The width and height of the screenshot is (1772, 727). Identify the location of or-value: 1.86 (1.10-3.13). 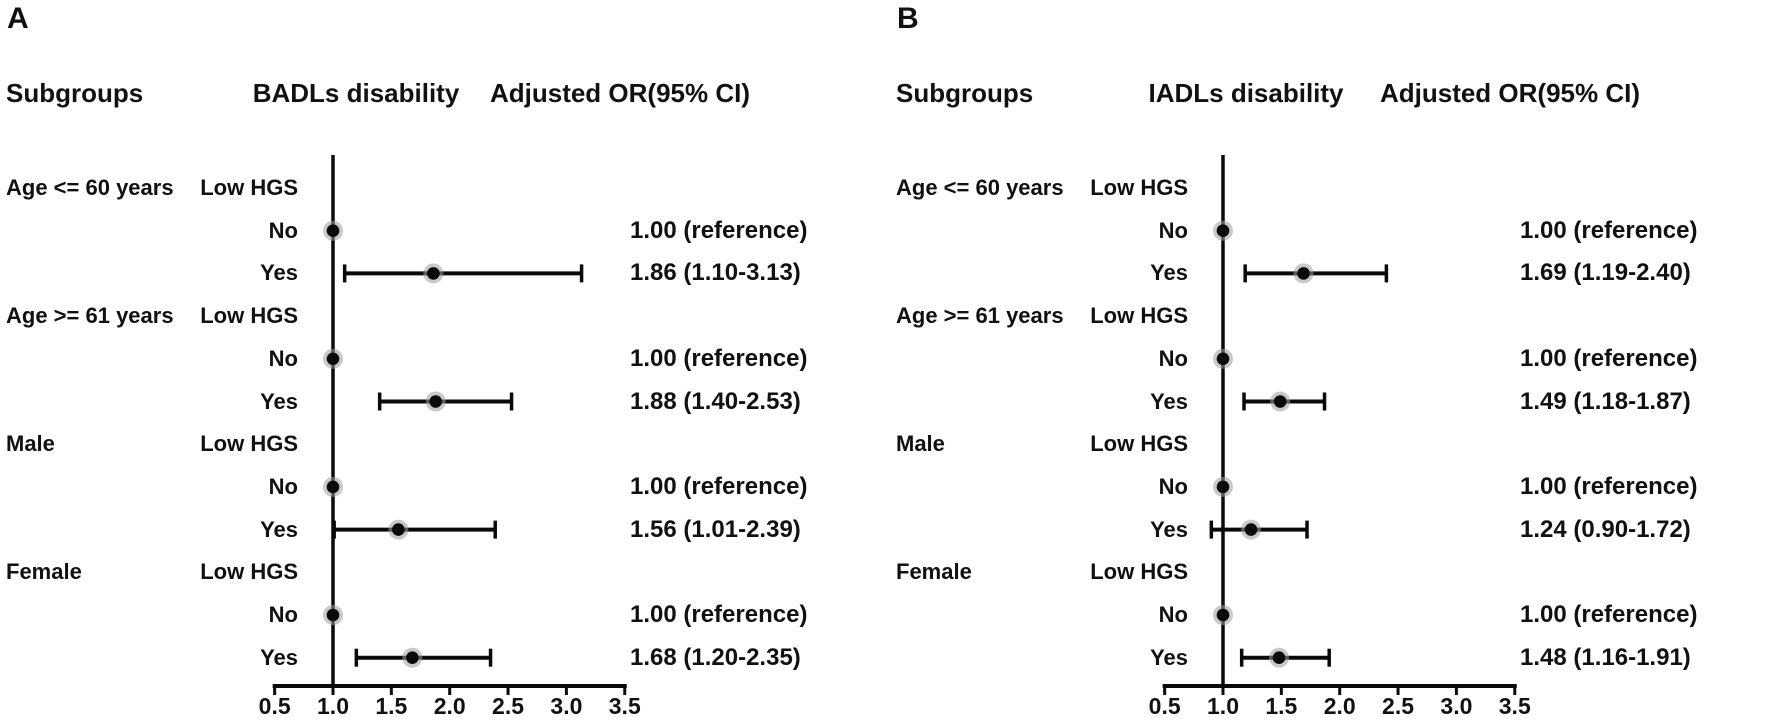
(715, 273).